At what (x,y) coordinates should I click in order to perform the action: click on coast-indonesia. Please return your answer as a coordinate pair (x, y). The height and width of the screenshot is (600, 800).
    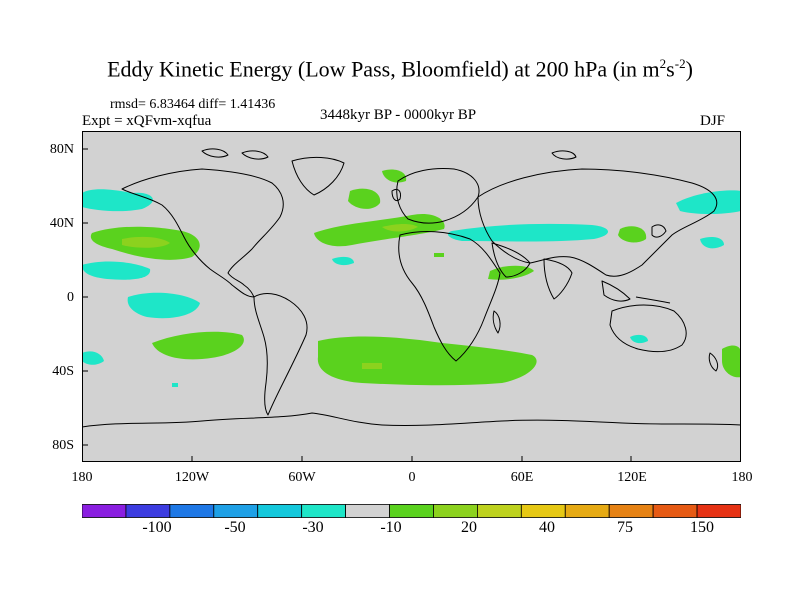
    Looking at the image, I should click on (616, 291).